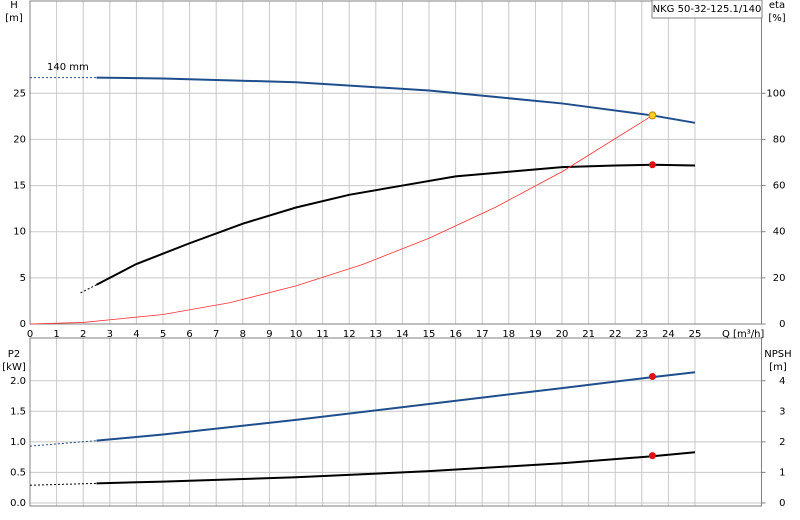 This screenshot has width=800, height=520. Describe the element at coordinates (136, 334) in the screenshot. I see `x-tick-label: 4` at that location.